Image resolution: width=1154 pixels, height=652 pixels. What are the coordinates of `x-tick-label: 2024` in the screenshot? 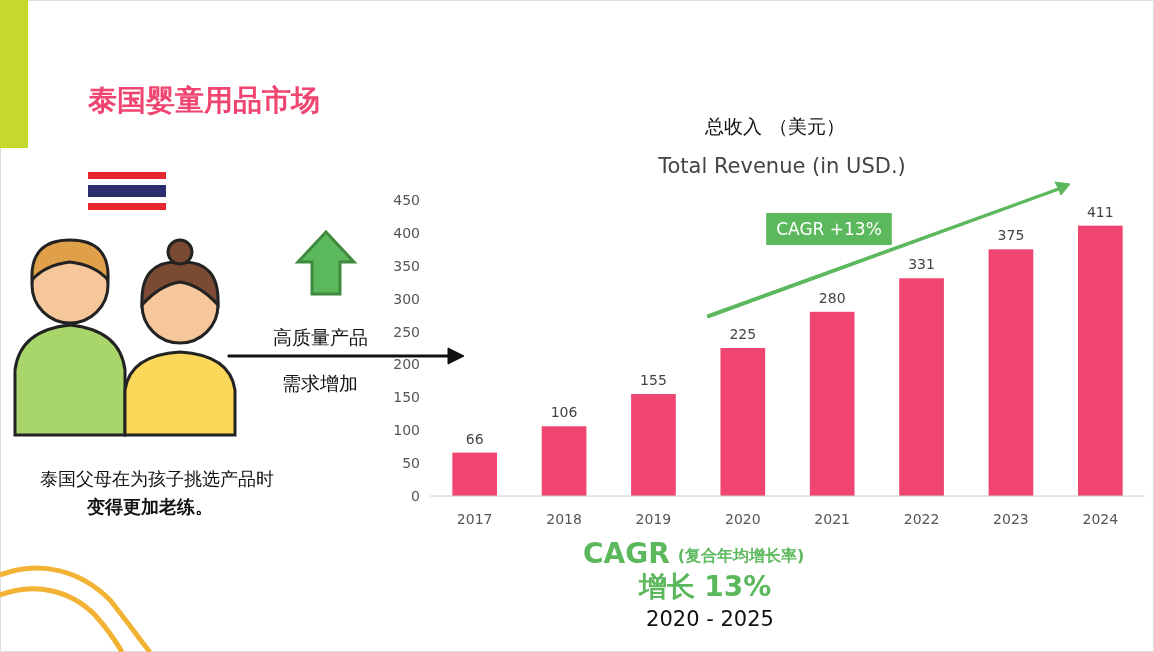 It's located at (1100, 519).